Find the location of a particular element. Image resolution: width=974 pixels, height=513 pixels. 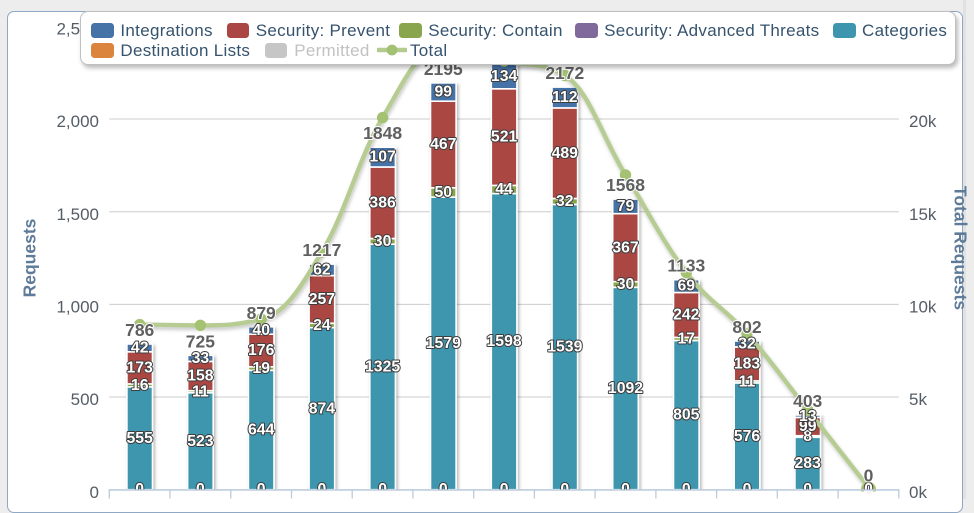

svg-text: 24 is located at coordinates (322, 325).